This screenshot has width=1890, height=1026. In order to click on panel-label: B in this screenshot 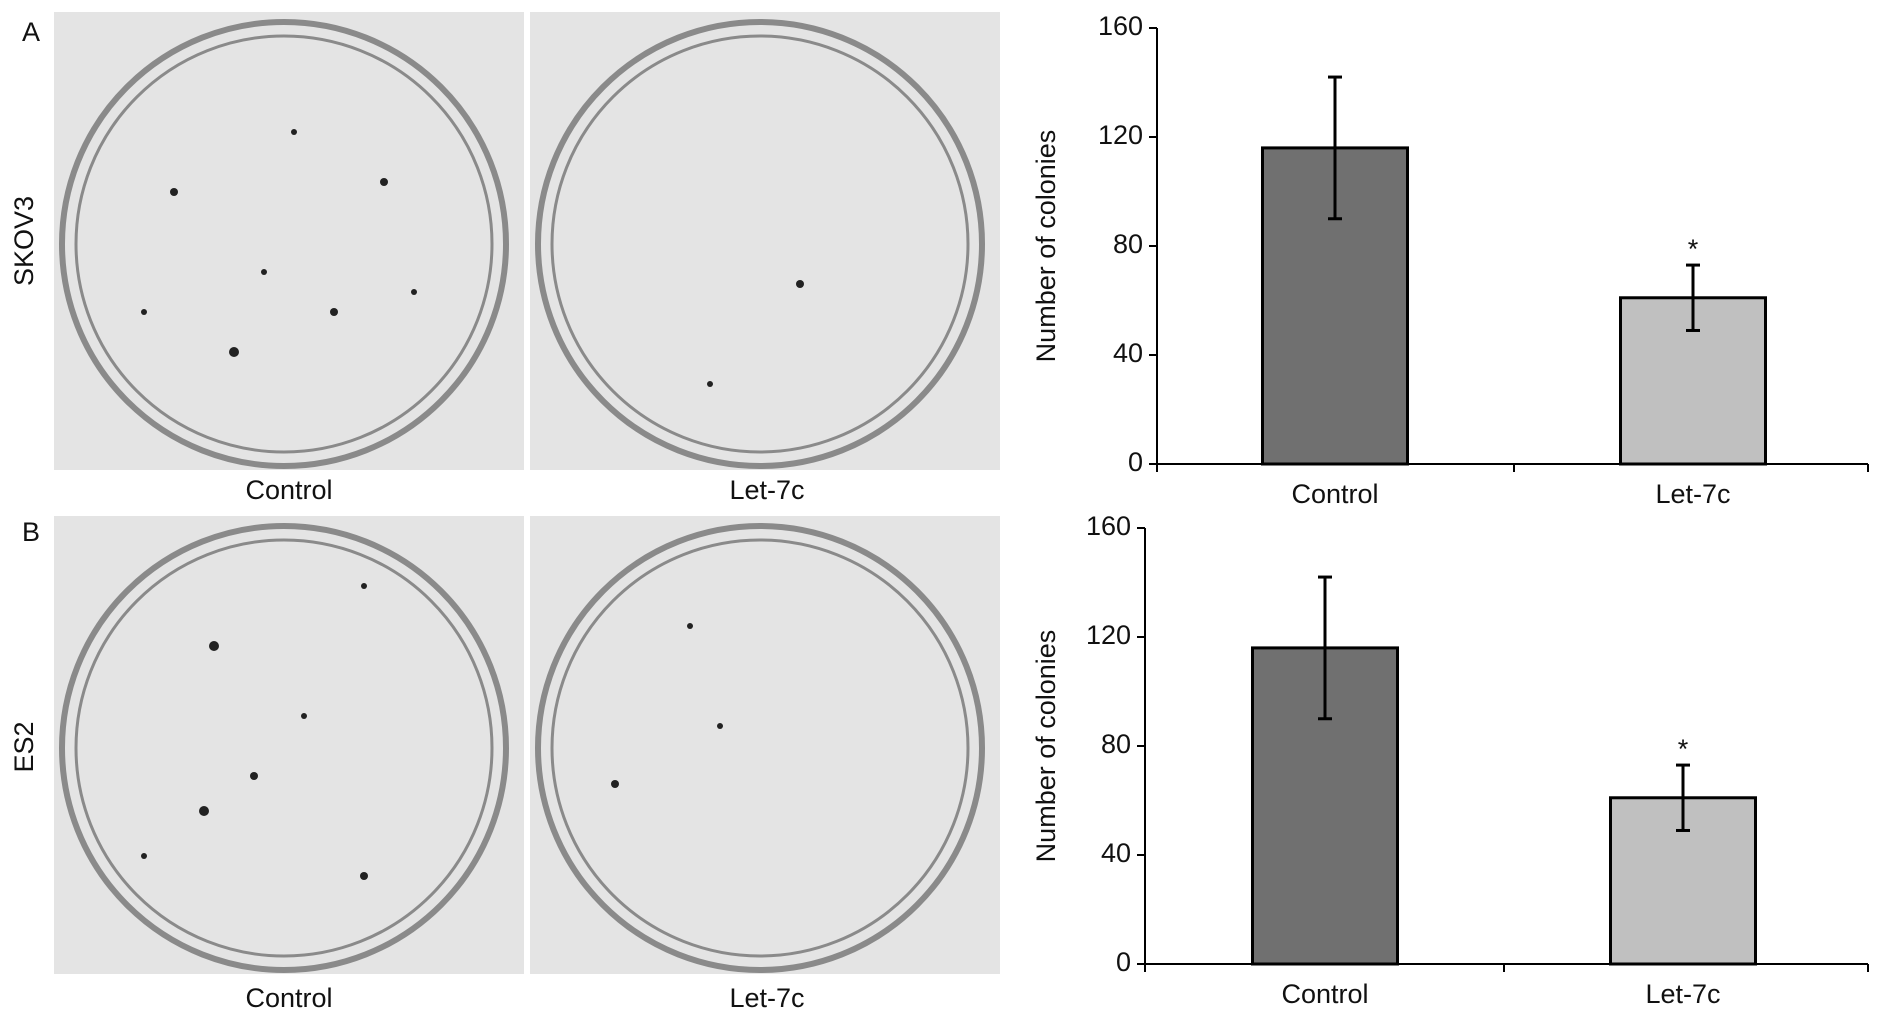, I will do `click(31, 532)`.